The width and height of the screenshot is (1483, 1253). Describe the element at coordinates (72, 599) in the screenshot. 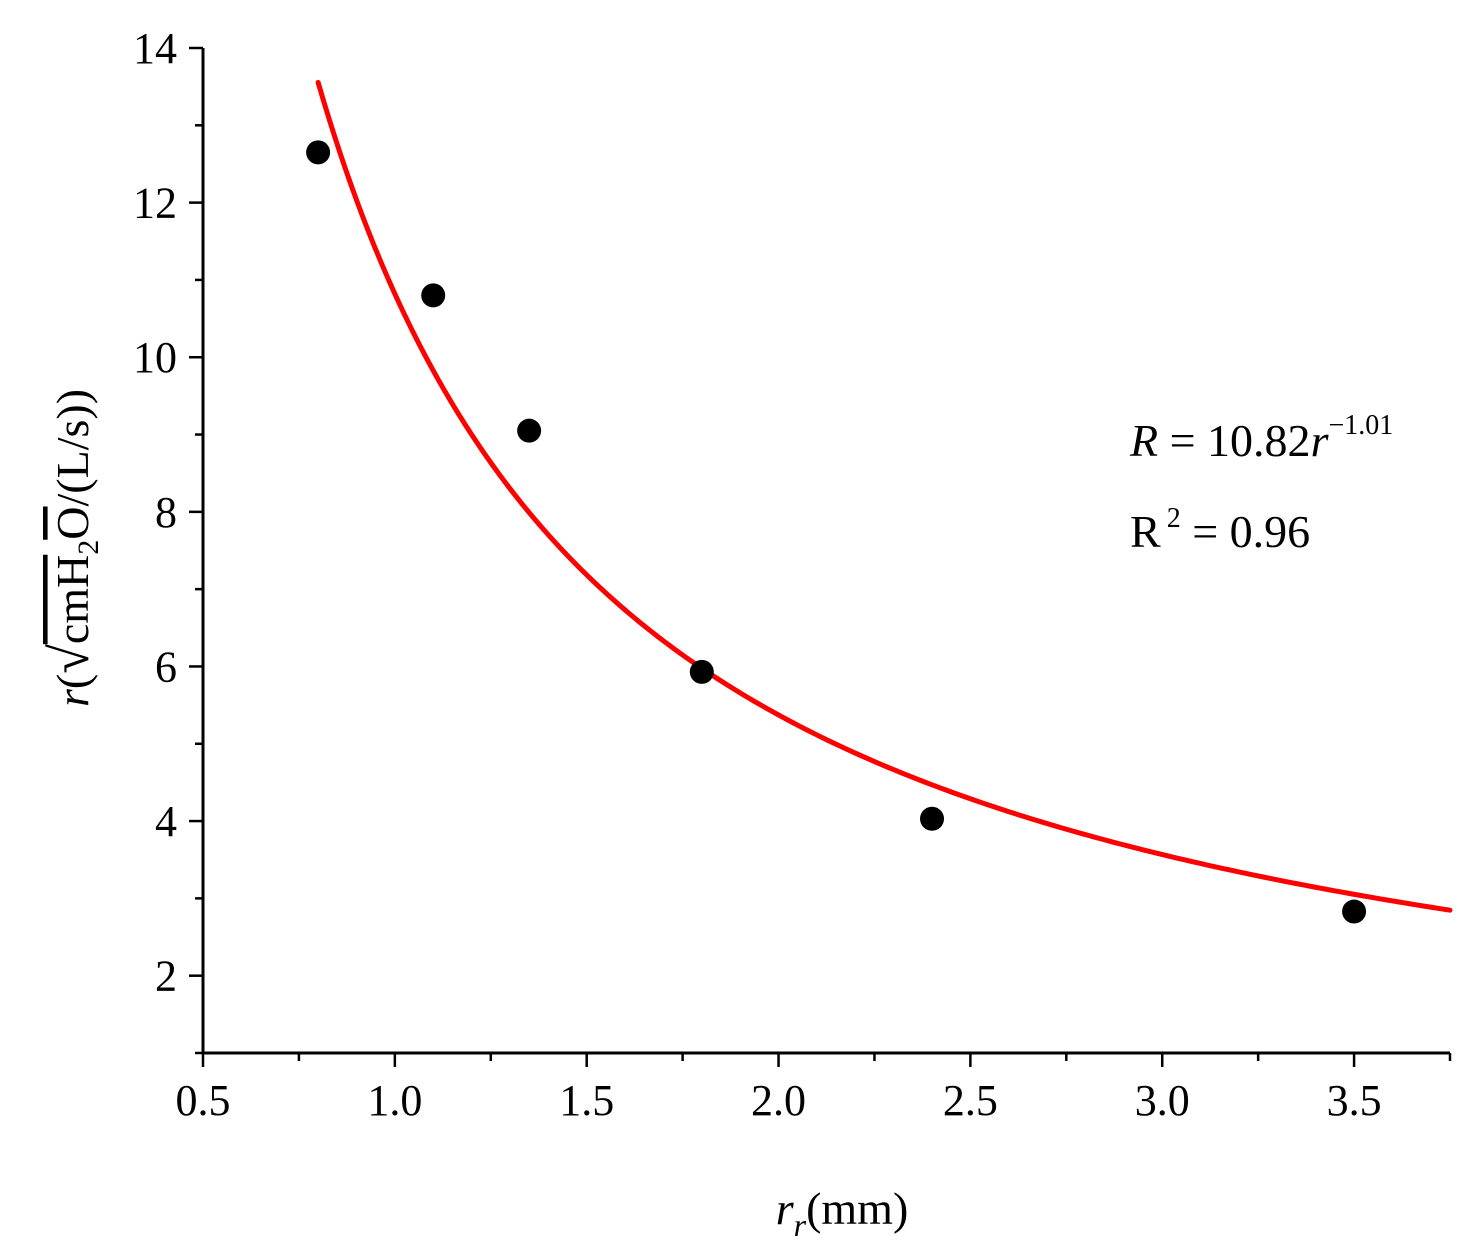

I see `y-axis-cm: cmH` at that location.